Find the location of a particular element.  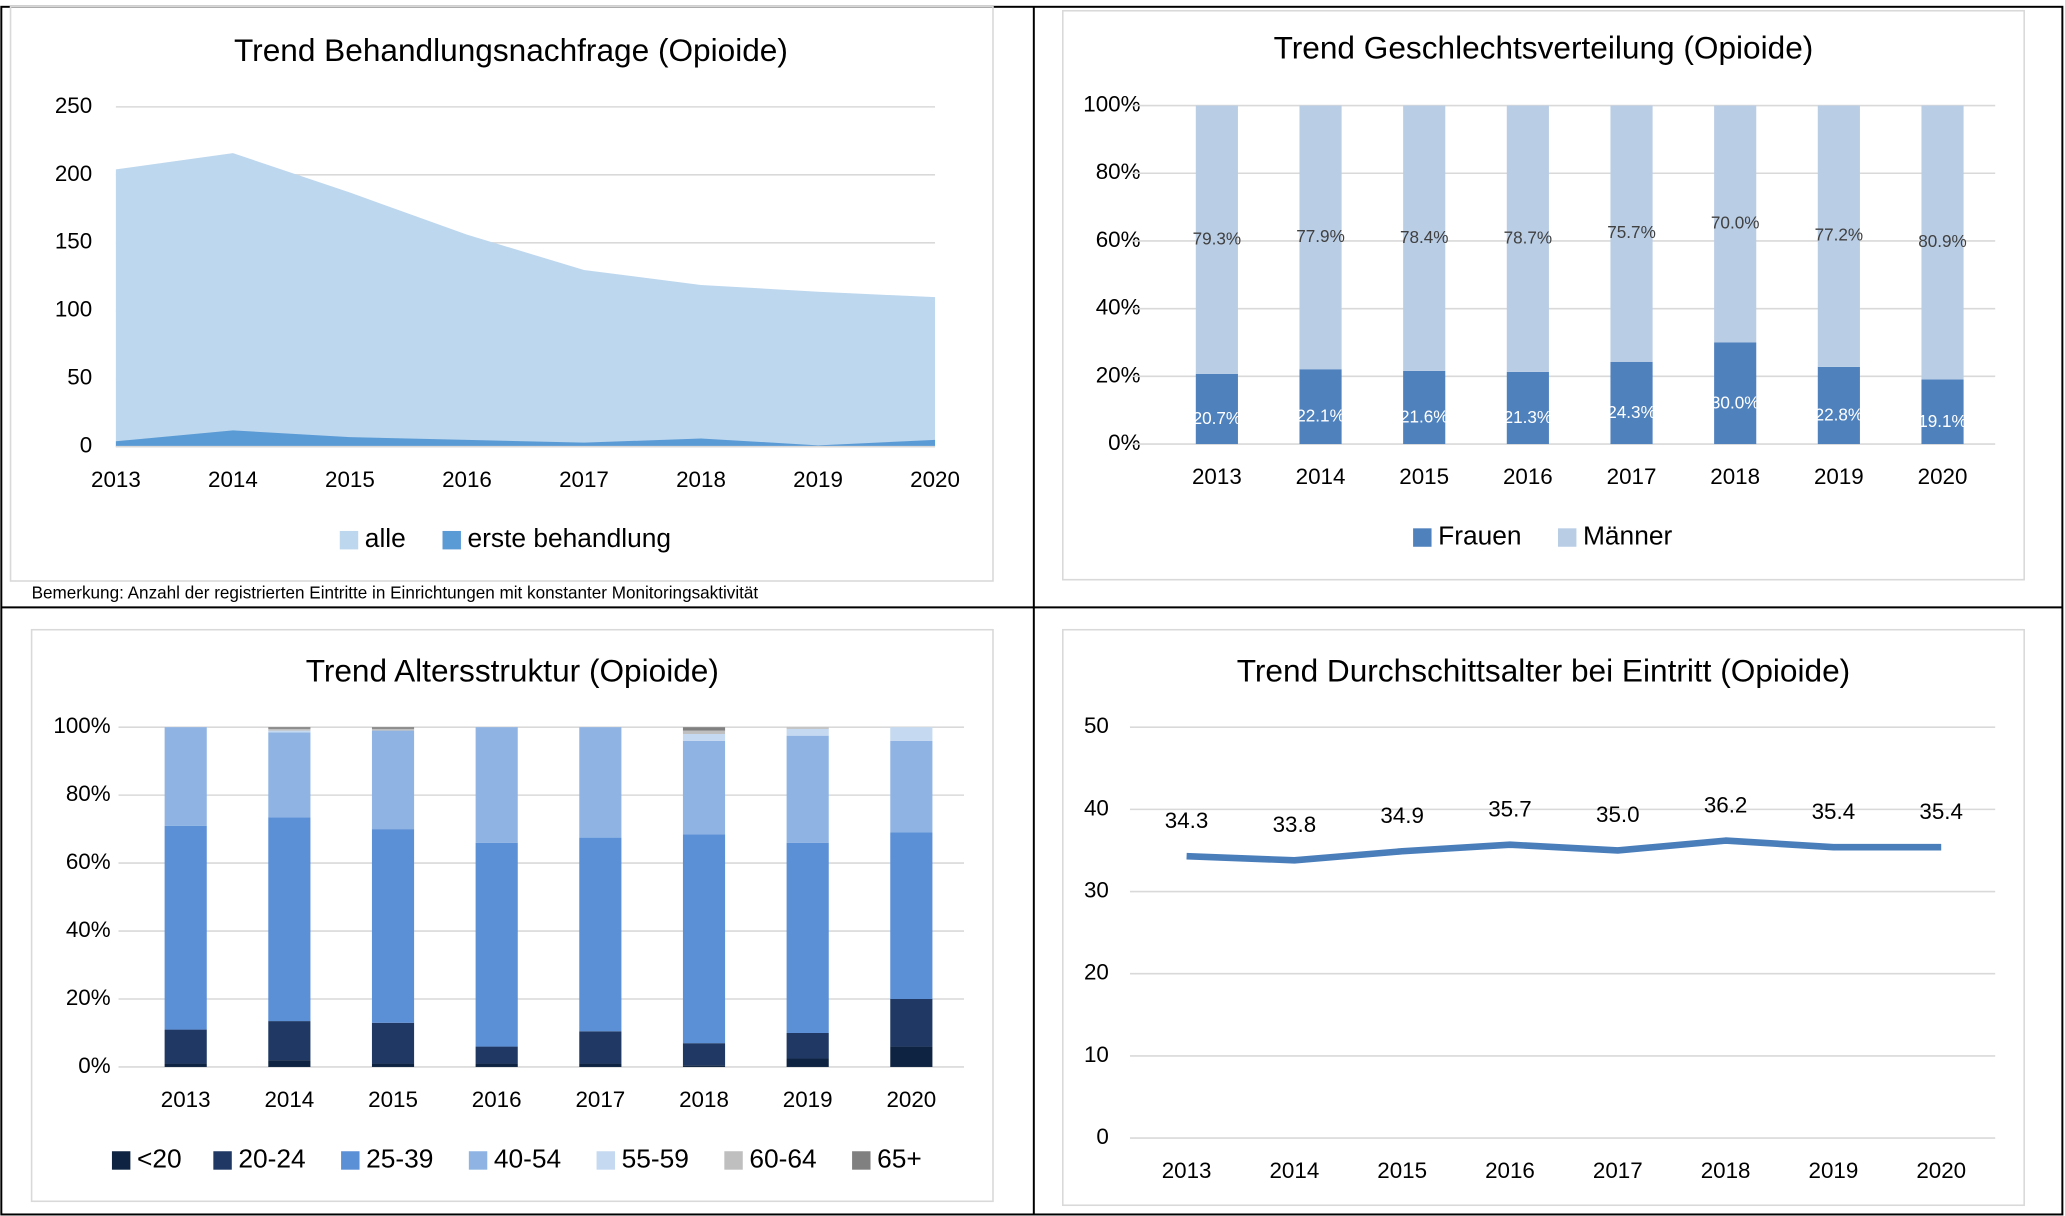

data-label: 35.4 is located at coordinates (1941, 811).